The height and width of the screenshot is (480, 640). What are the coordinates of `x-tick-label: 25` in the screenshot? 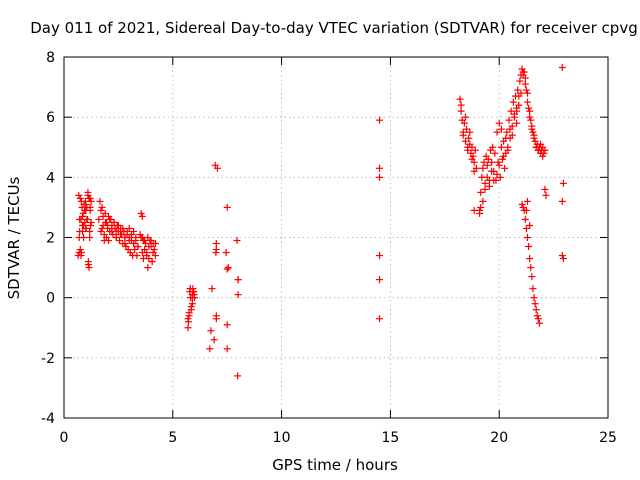 It's located at (608, 438).